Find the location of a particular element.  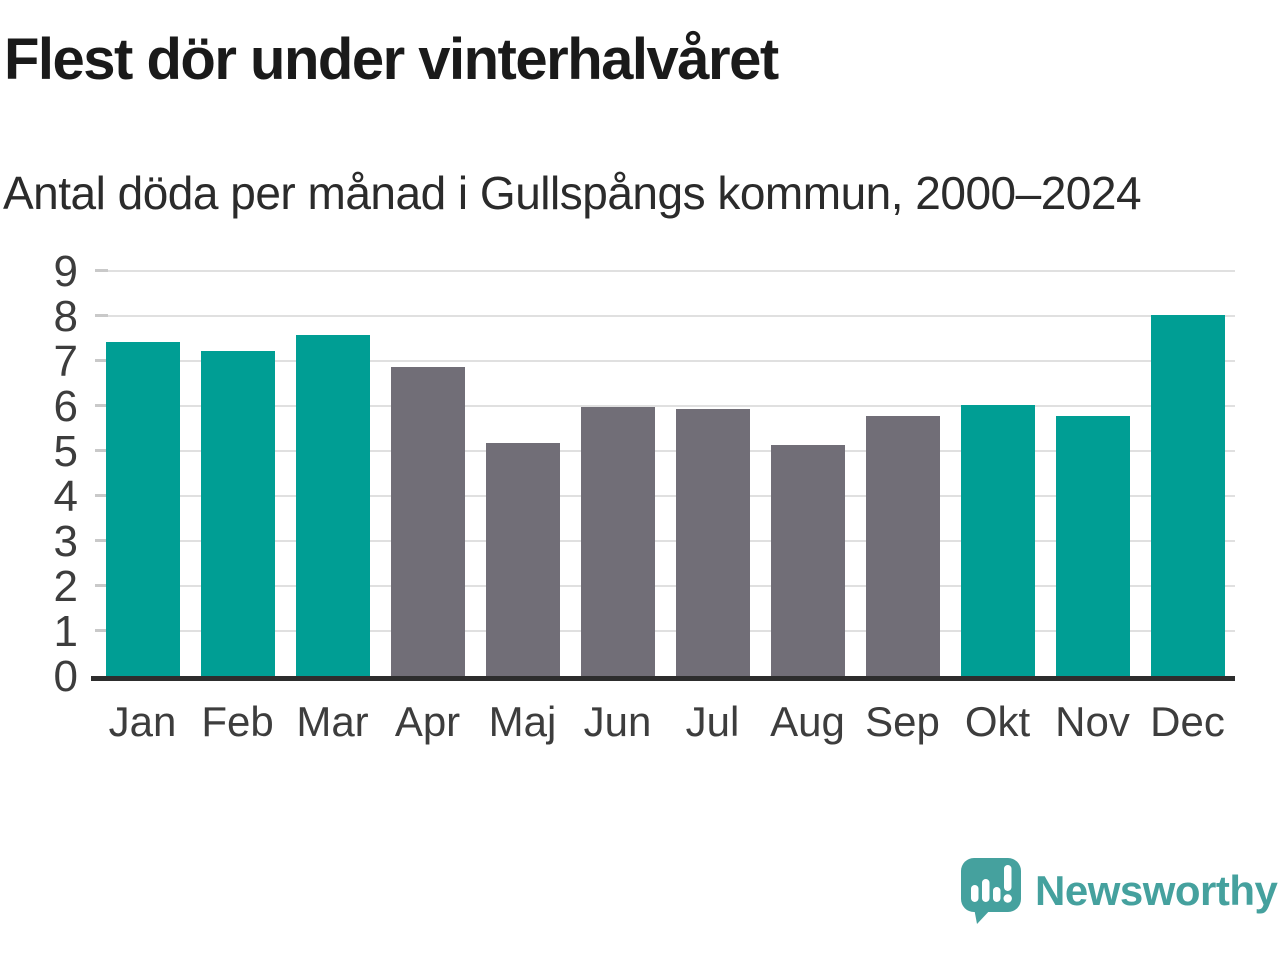

bar-mar is located at coordinates (332, 506).